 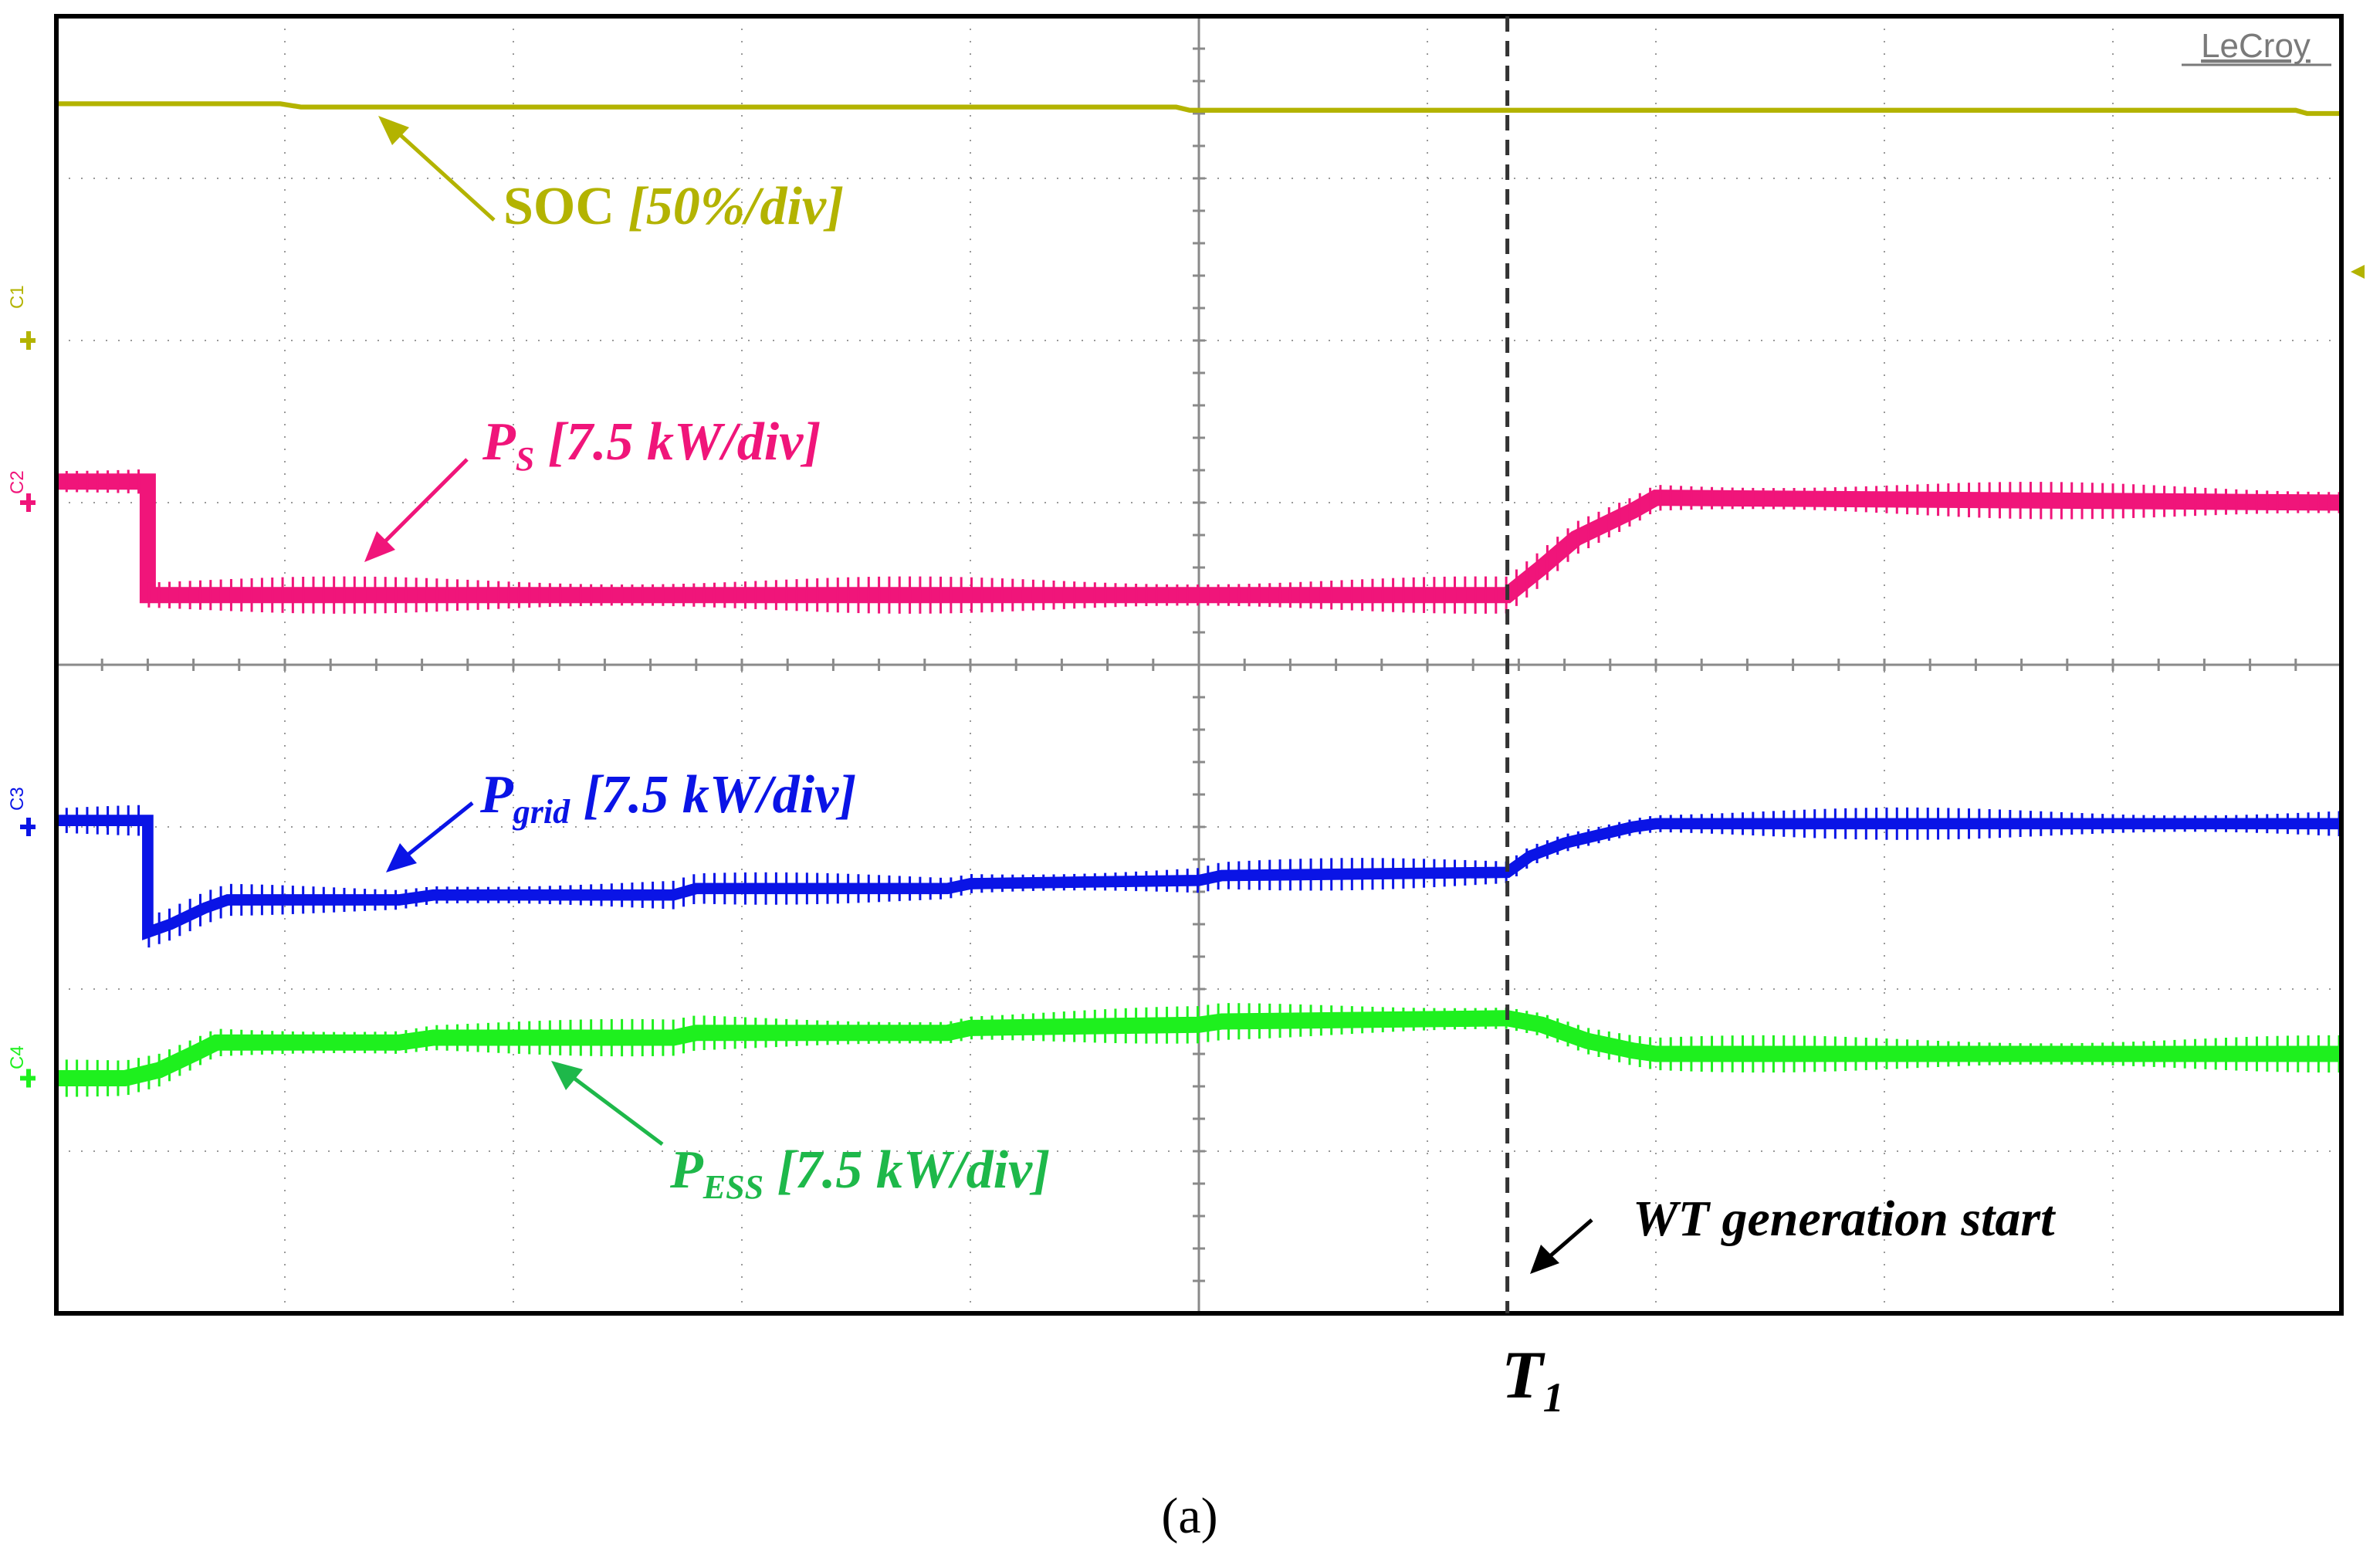 What do you see at coordinates (28, 1078) in the screenshot?
I see `ground-marker-bar-p-ess` at bounding box center [28, 1078].